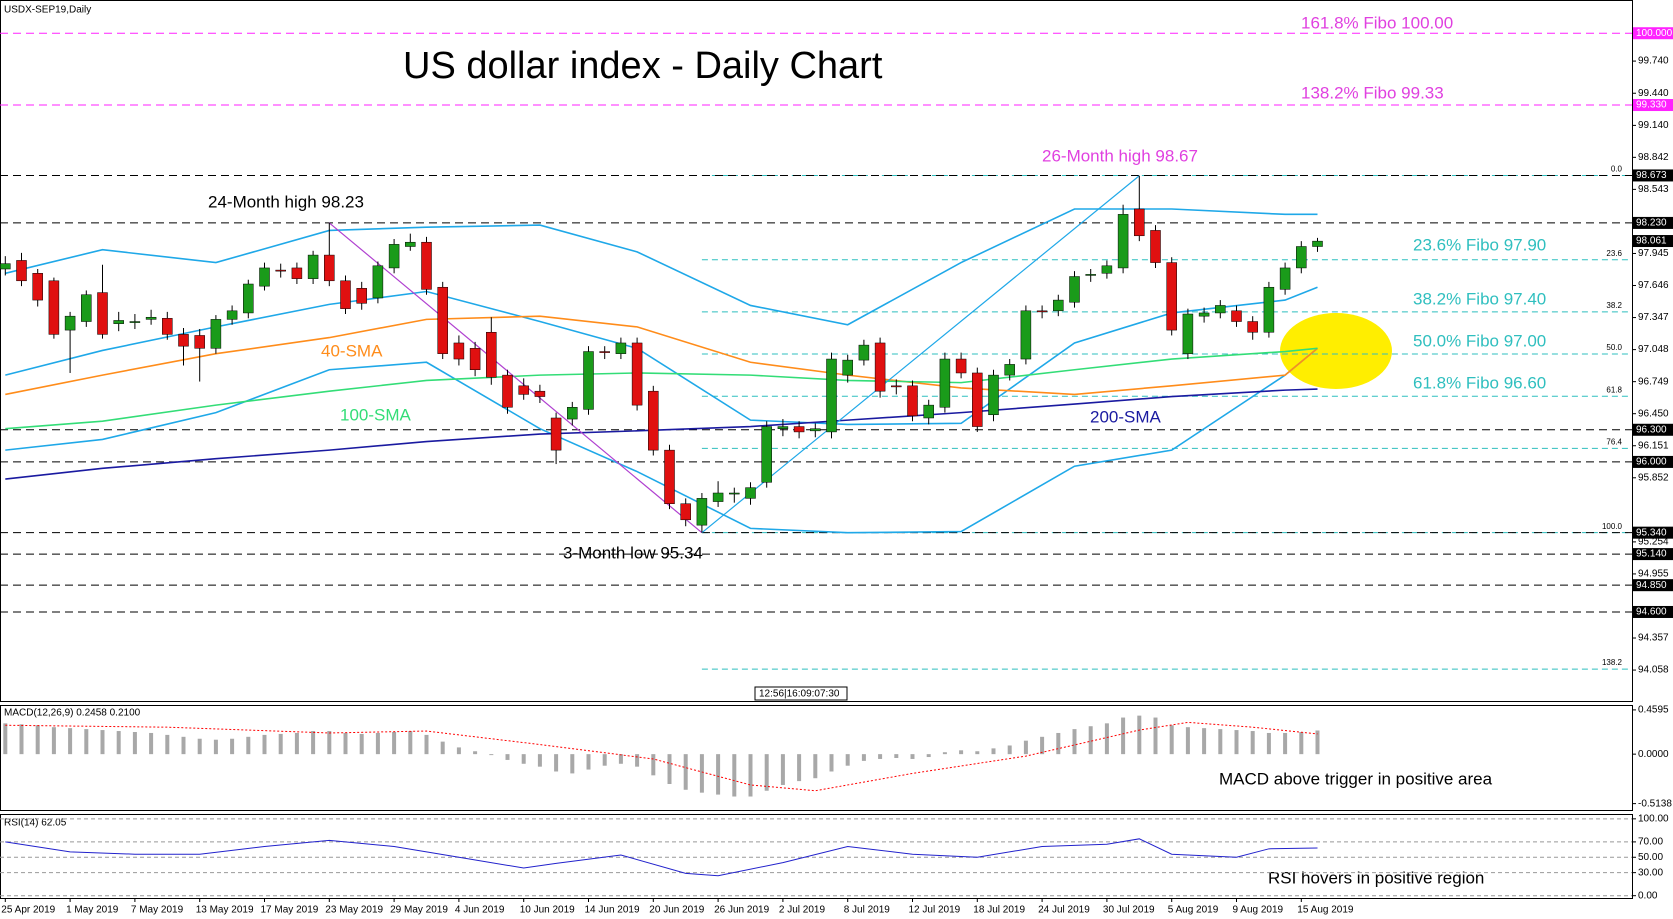 The height and width of the screenshot is (919, 1673). What do you see at coordinates (72, 713) in the screenshot?
I see `macd-title: MACD(12,26,9) 0.2458 0.2100` at bounding box center [72, 713].